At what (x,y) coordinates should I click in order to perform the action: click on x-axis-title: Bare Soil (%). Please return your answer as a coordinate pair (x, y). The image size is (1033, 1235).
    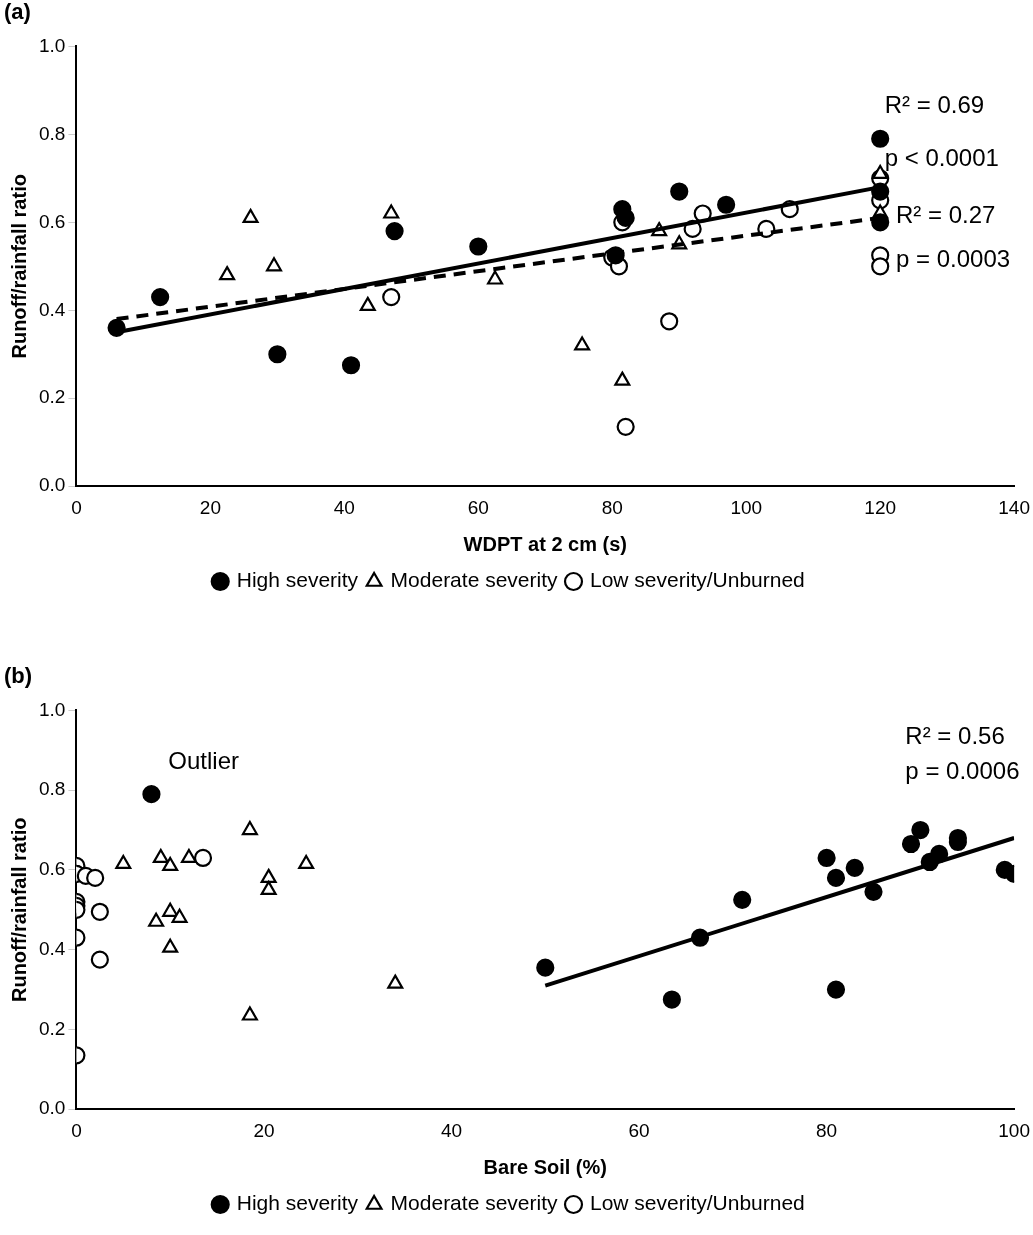
    Looking at the image, I should click on (545, 1166).